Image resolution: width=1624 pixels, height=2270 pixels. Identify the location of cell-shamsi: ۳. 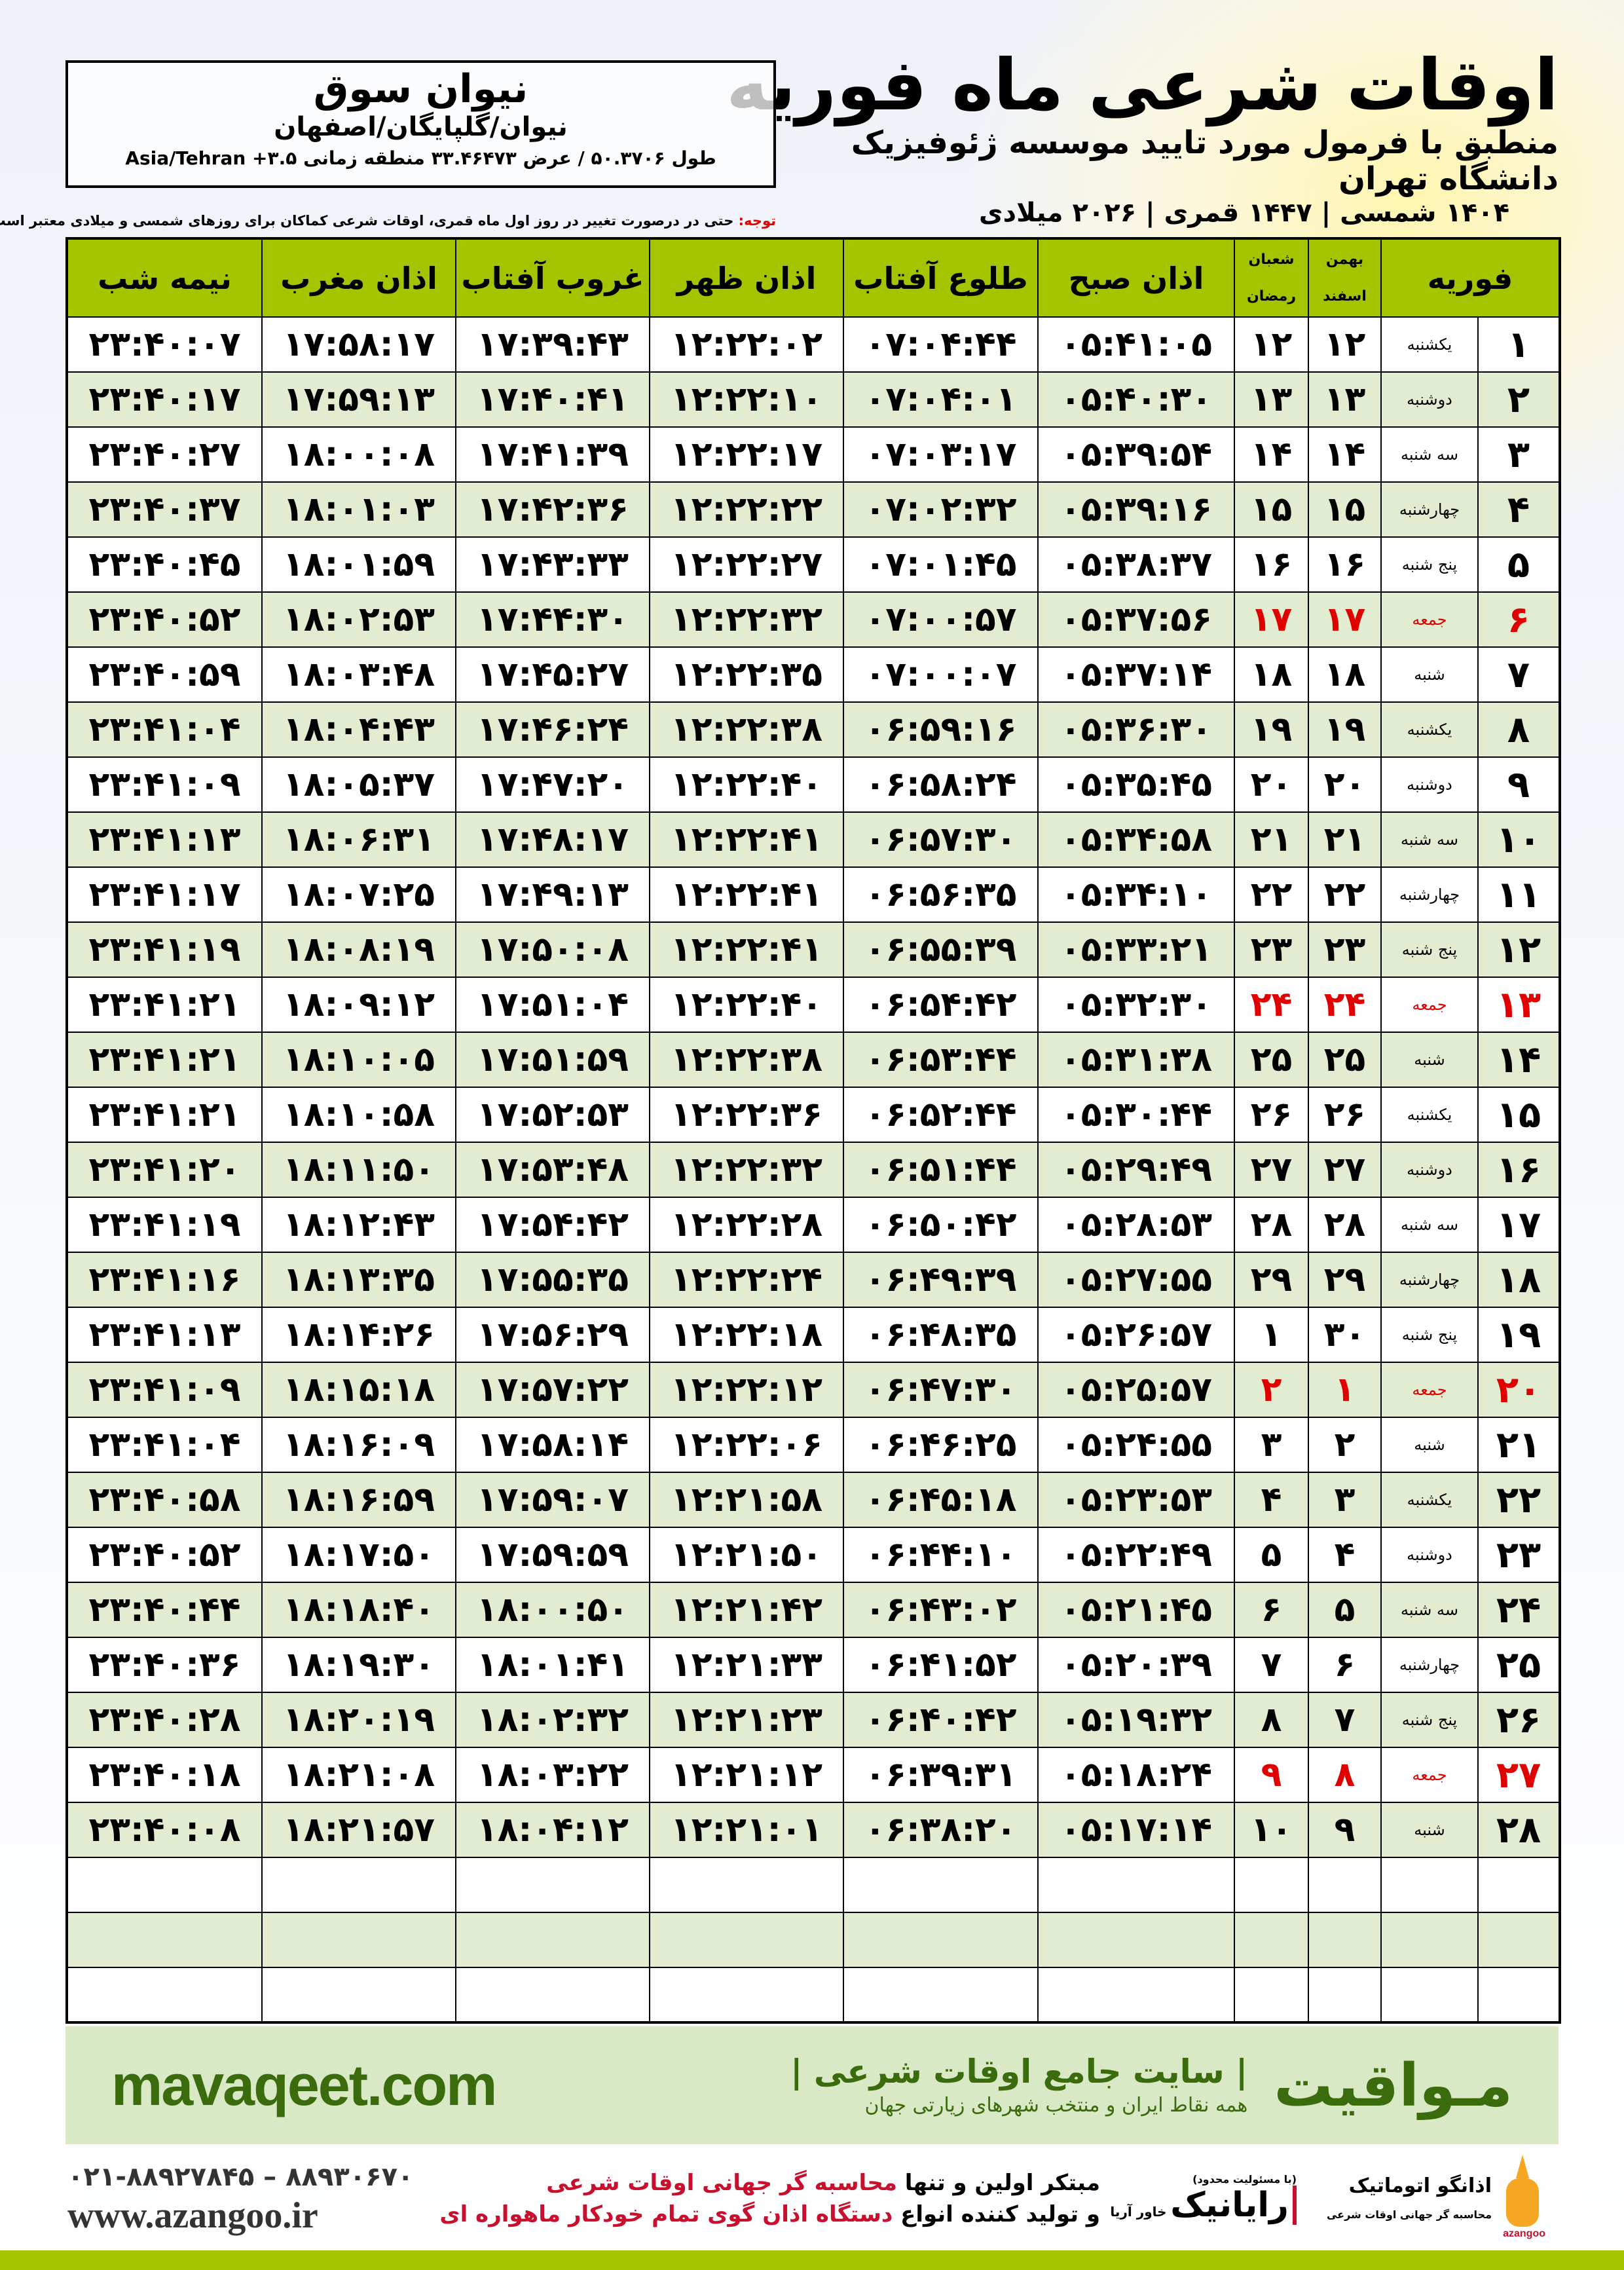
(1345, 1500).